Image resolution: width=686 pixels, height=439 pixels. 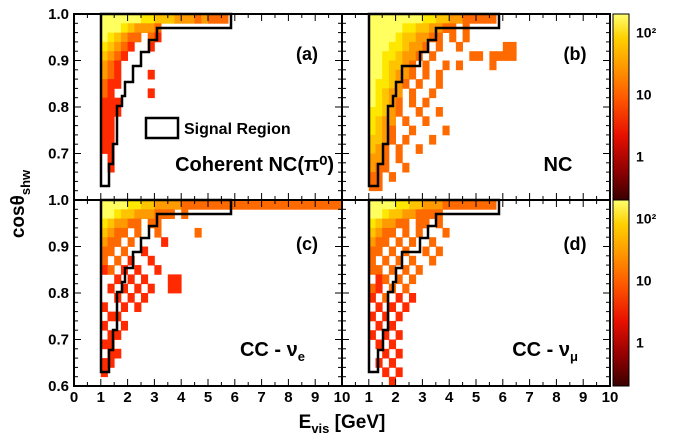 What do you see at coordinates (58, 200) in the screenshot?
I see `y-tick-label: 1.0` at bounding box center [58, 200].